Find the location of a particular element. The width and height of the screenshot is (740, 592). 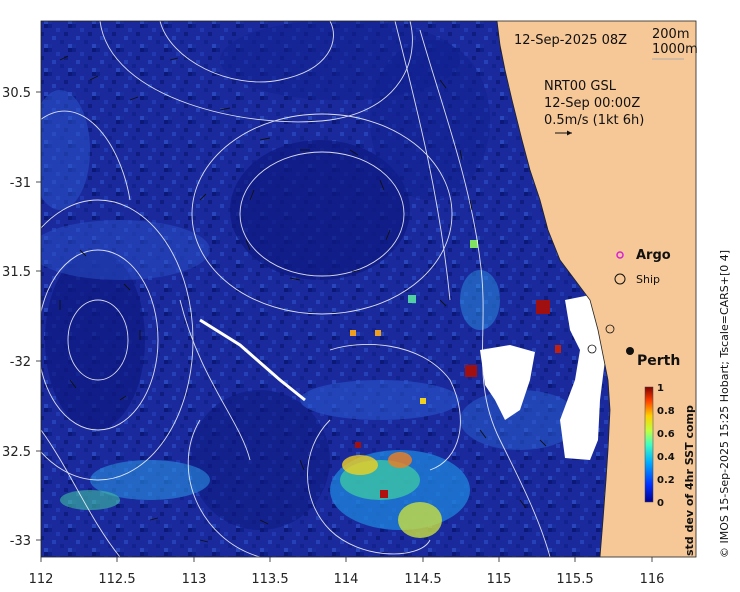

colorbar-tick: 0.4 is located at coordinates (666, 457).